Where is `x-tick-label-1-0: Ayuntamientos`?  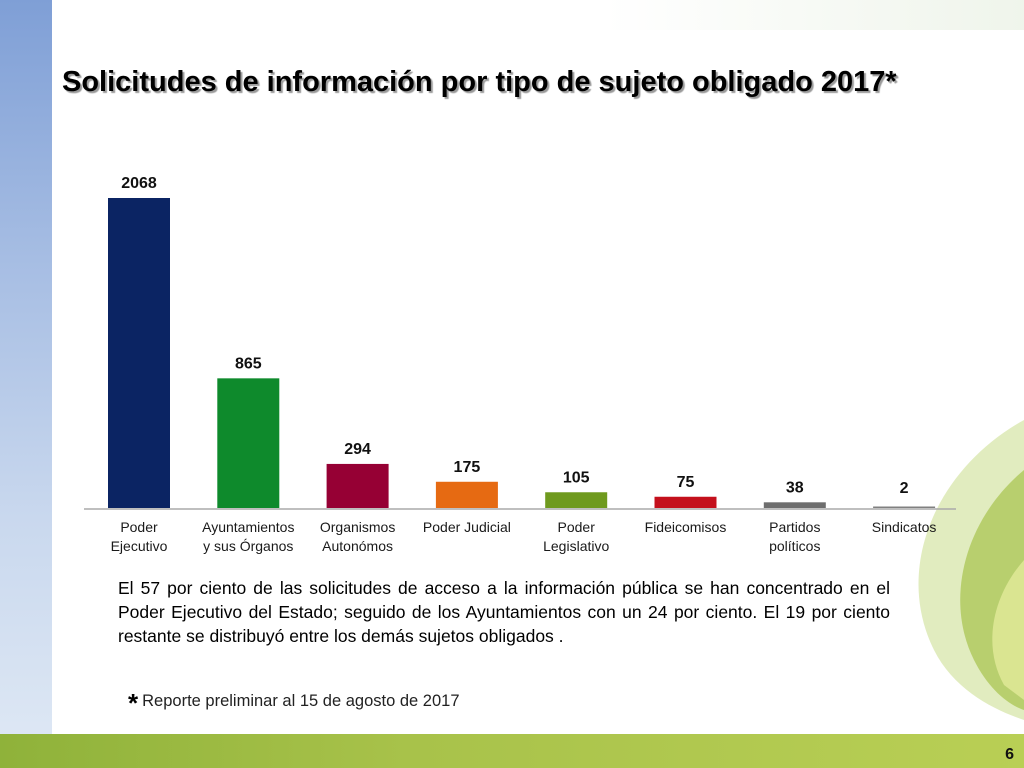 x-tick-label-1-0: Ayuntamientos is located at coordinates (248, 527).